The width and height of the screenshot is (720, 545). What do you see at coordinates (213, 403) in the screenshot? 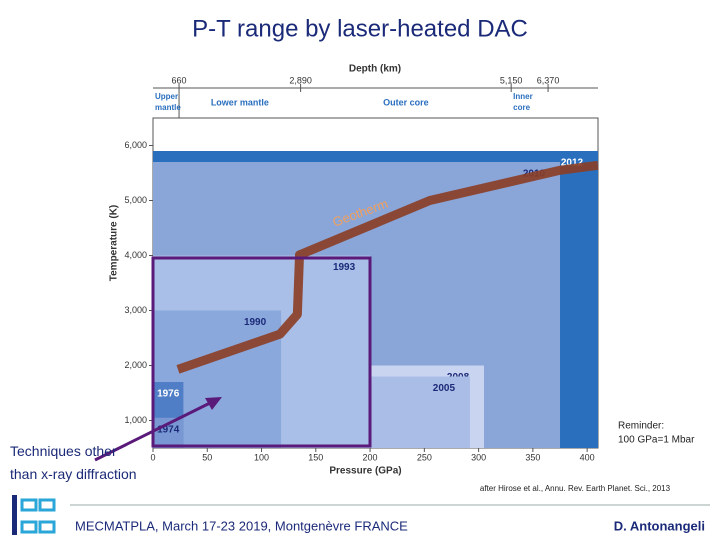
I see `arrow-head` at bounding box center [213, 403].